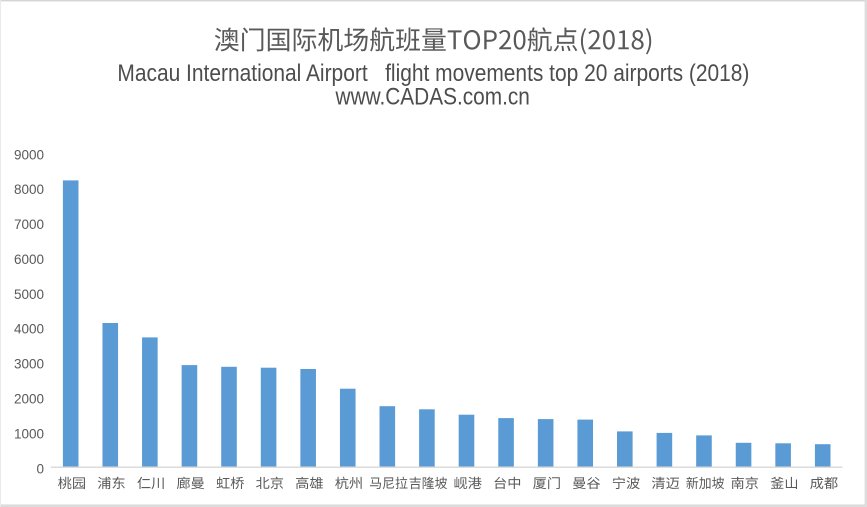 Image resolution: width=867 pixels, height=507 pixels. Describe the element at coordinates (29, 398) in the screenshot. I see `svg-text: 2000` at that location.